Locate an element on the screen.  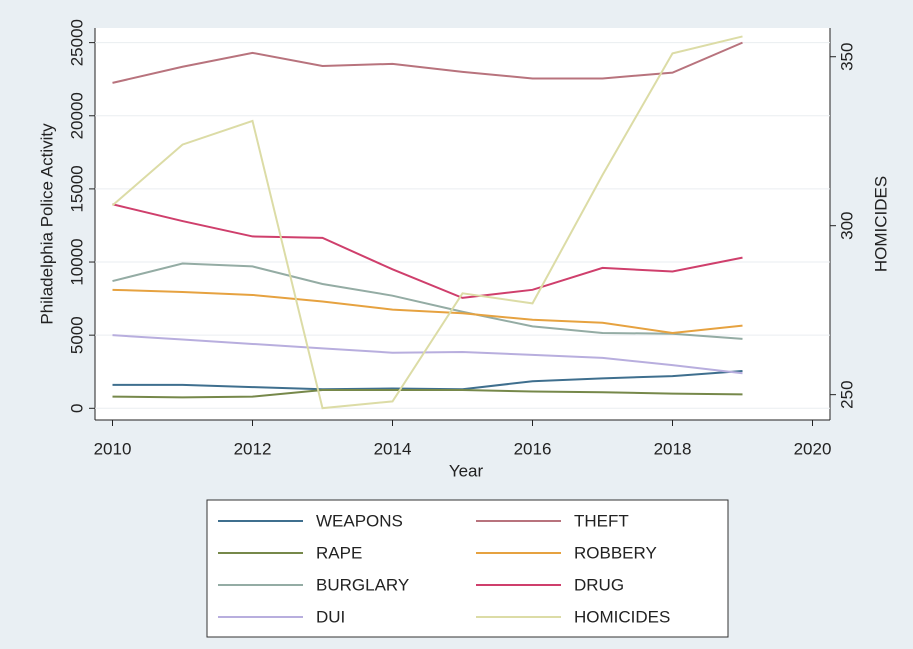
y2-tick-label: 350 is located at coordinates (846, 57).